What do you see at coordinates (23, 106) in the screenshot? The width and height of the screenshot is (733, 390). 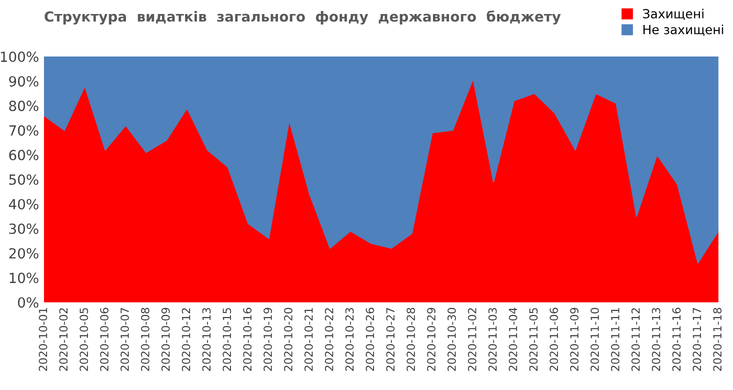 I see `y-tick-label: 80%` at bounding box center [23, 106].